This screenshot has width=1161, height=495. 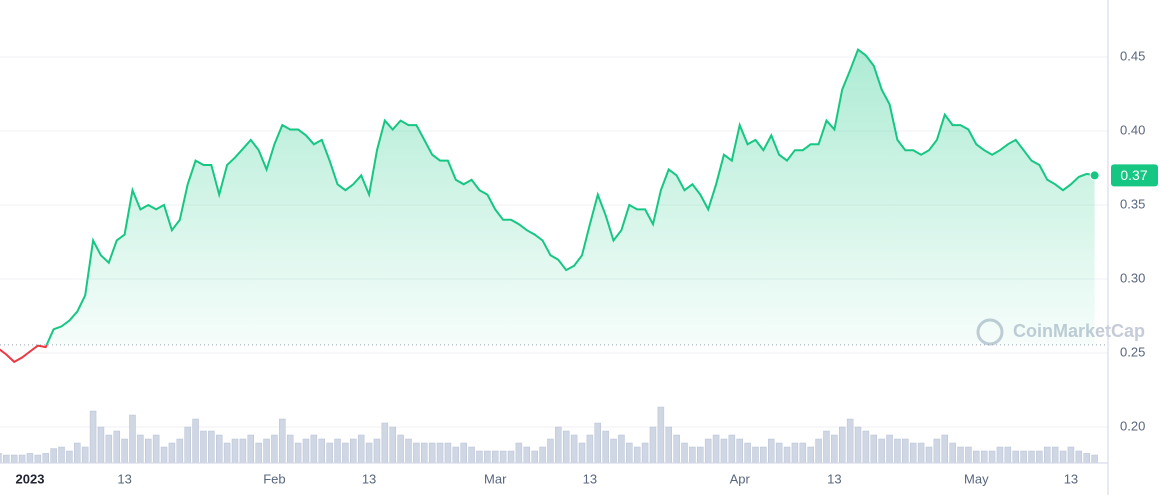 I want to click on price-tag, so click(x=1134, y=175).